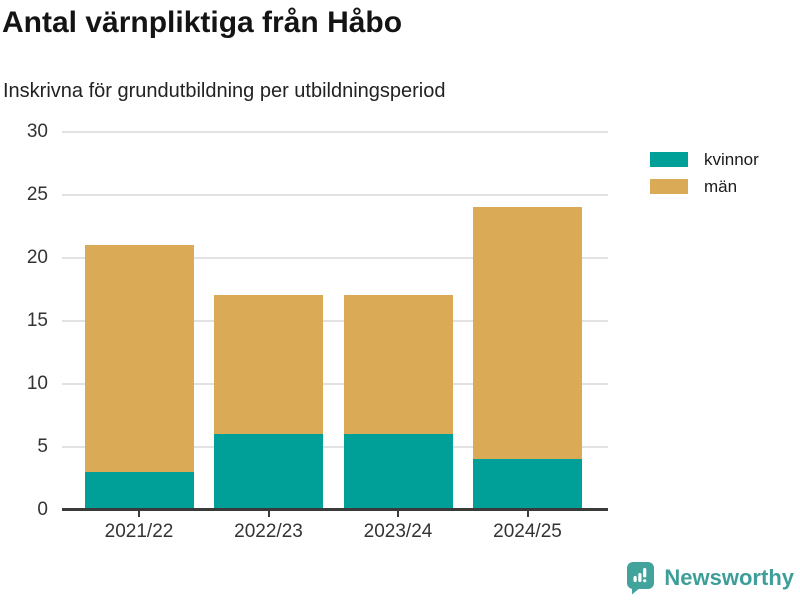  I want to click on legend-label: kvinnor, so click(731, 159).